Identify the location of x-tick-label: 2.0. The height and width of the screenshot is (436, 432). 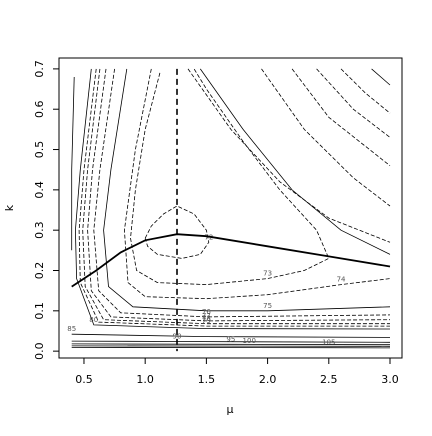
(268, 379).